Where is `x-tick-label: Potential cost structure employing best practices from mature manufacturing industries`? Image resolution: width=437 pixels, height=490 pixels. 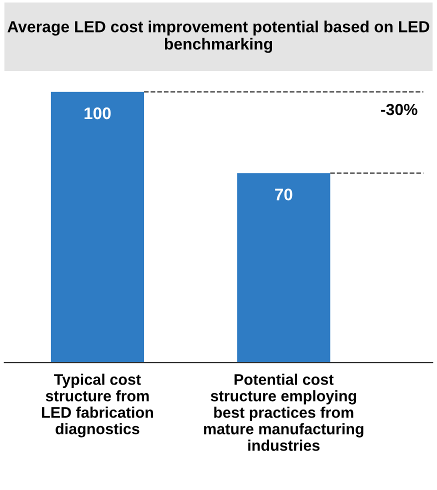
x-tick-label: Potential cost structure employing best practices from mature manufacturing industries is located at coordinates (284, 412).